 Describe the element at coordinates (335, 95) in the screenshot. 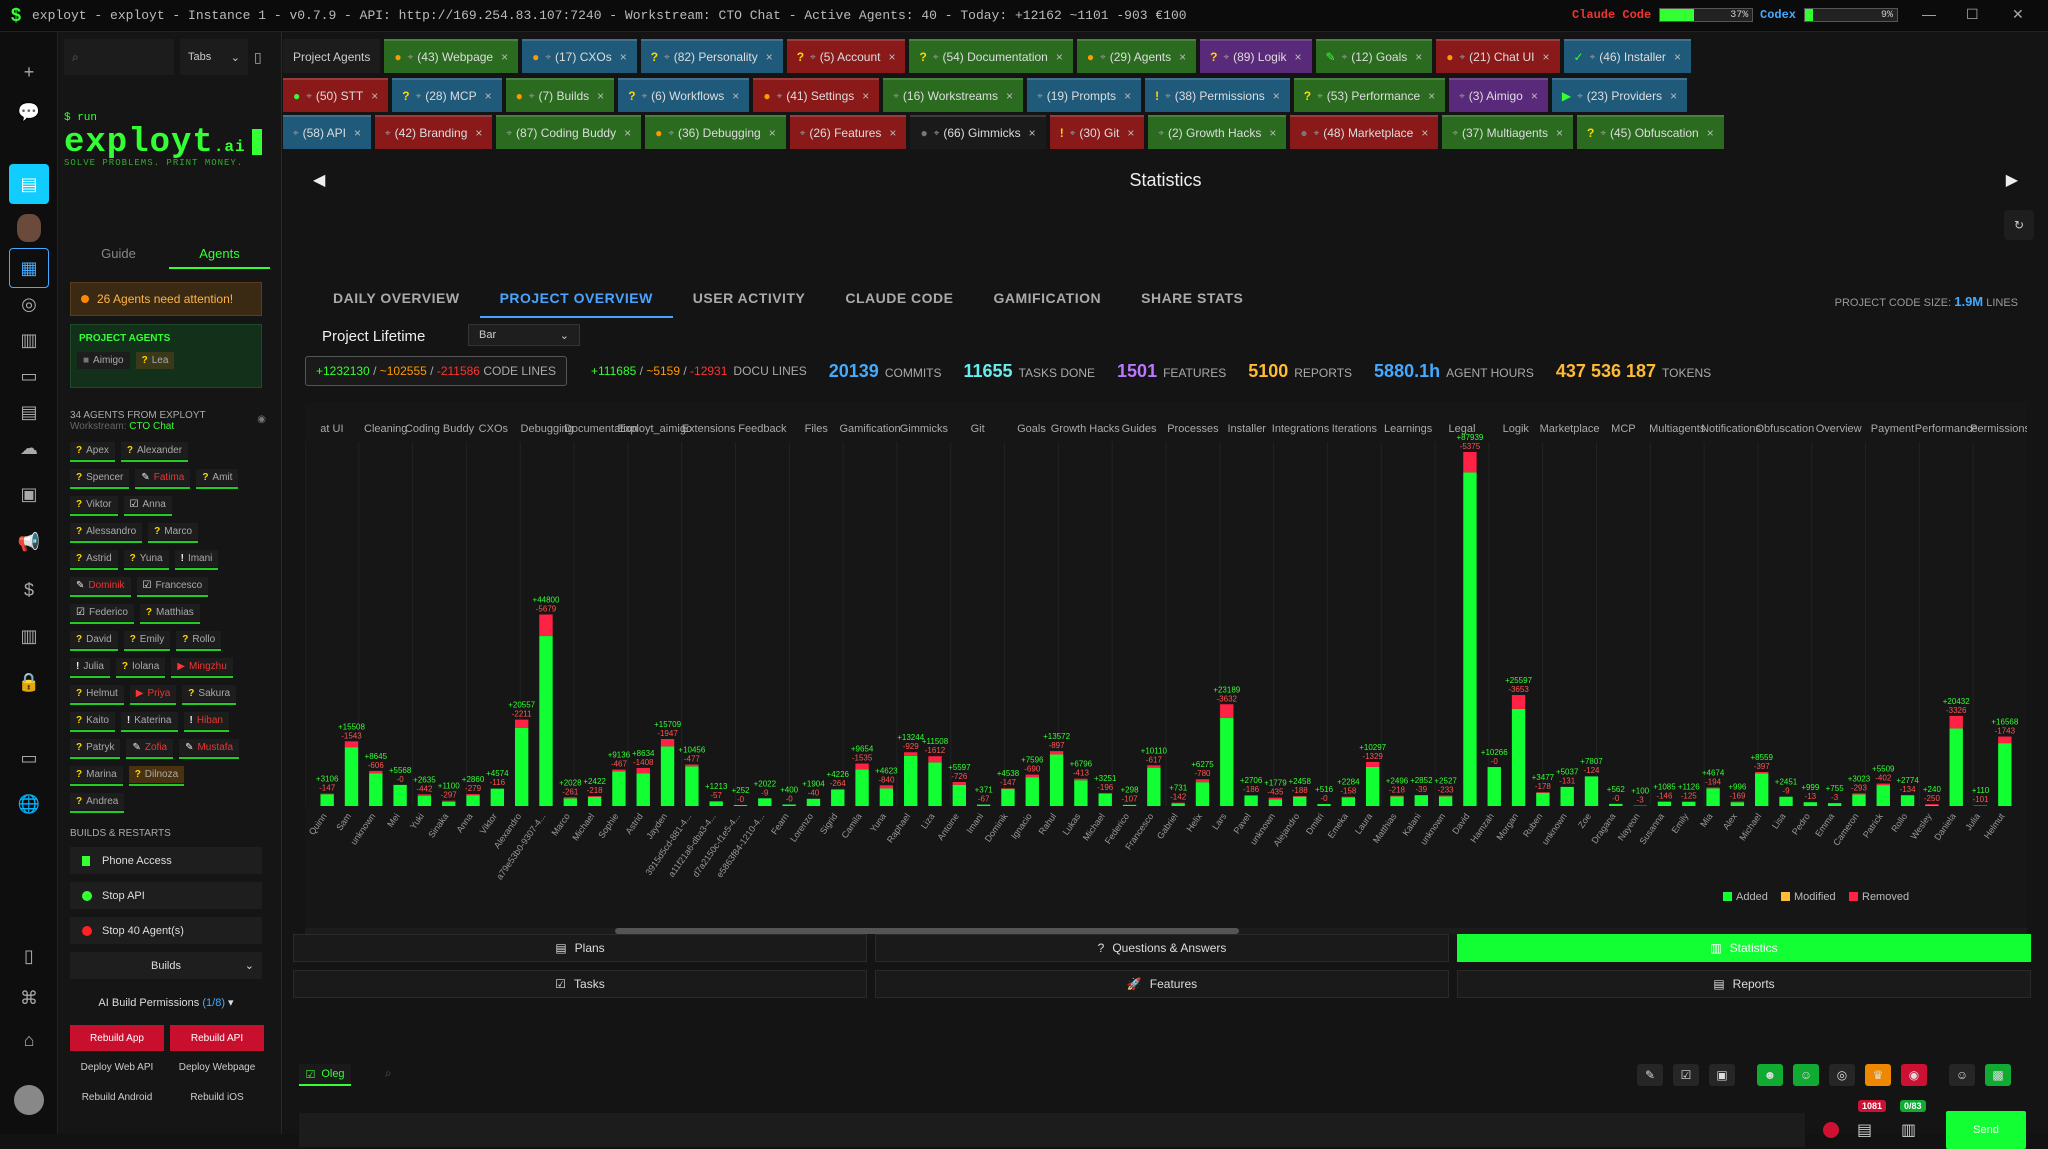

I see `project-tab: ●⌖(50) STT×` at that location.